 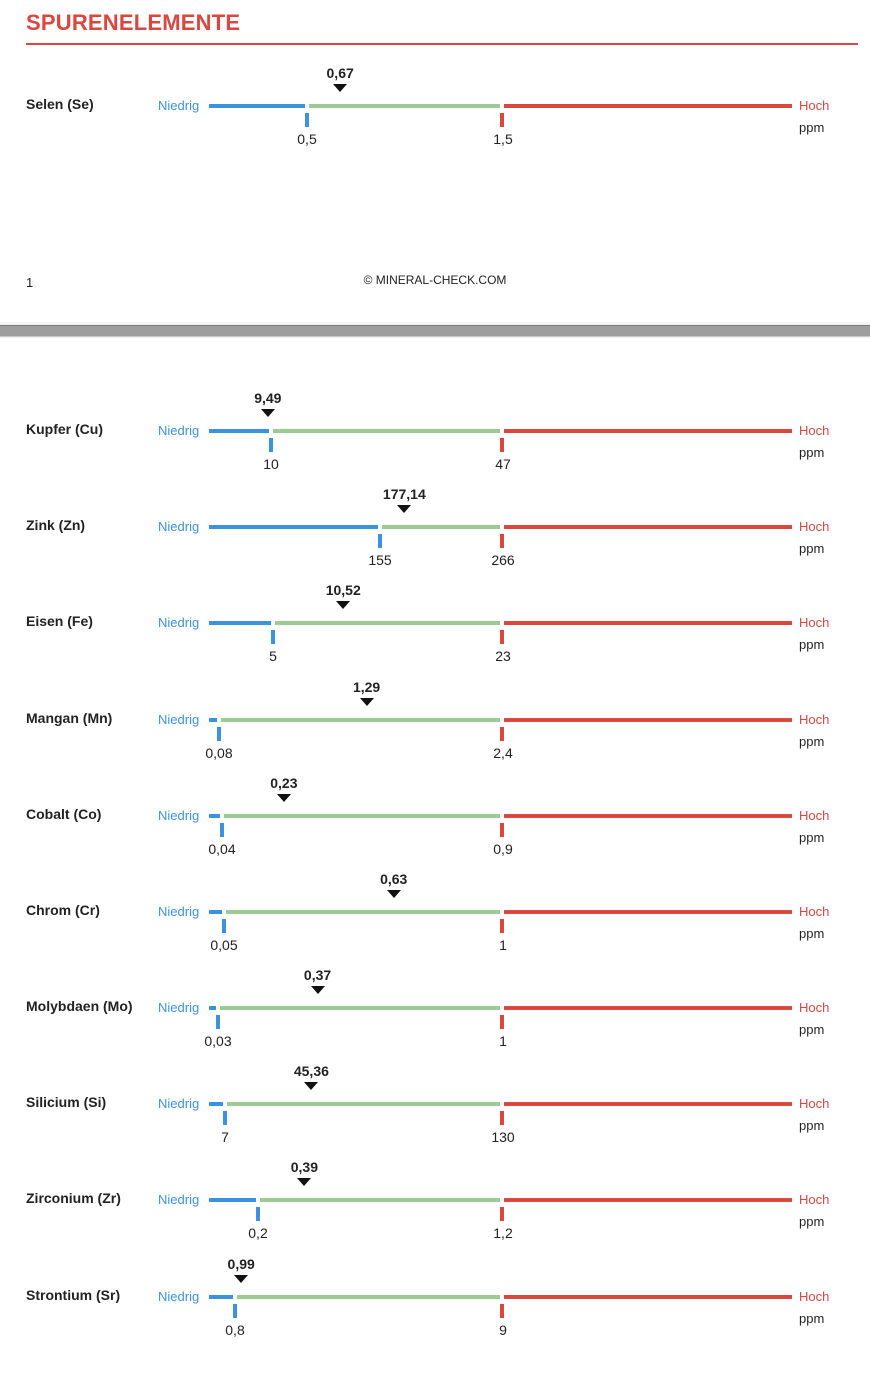 What do you see at coordinates (271, 464) in the screenshot?
I see `low-threshold-label: 10` at bounding box center [271, 464].